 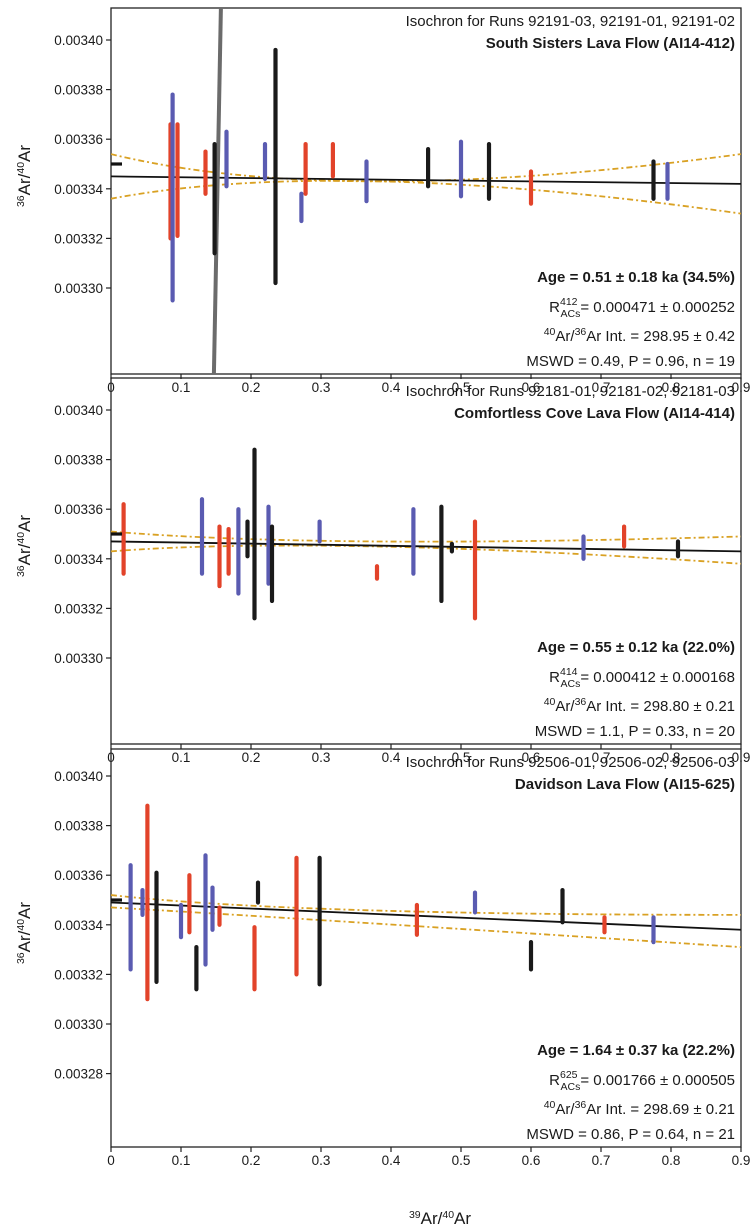 I want to click on chart-subtitle: Davidson Lava Flow (AI15-625), so click(x=625, y=784).